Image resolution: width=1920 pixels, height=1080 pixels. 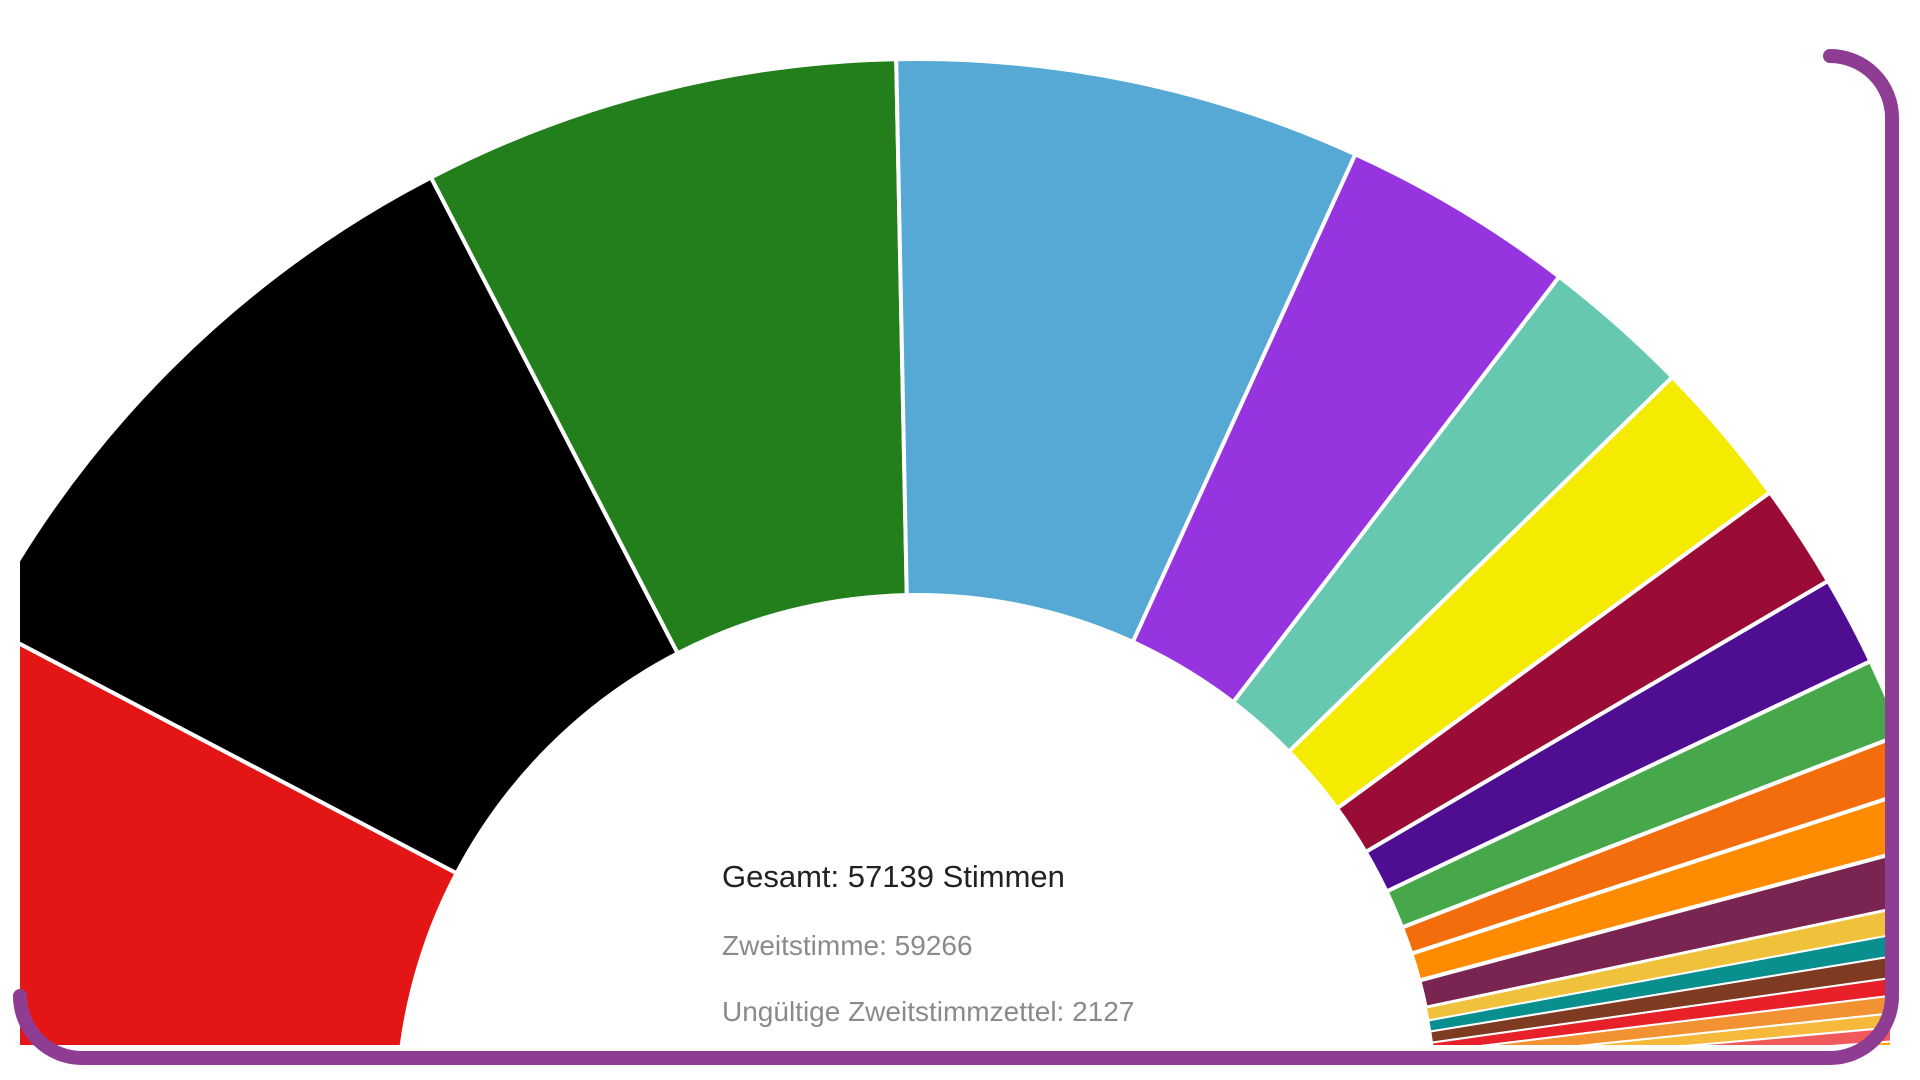 What do you see at coordinates (847, 946) in the screenshot?
I see `second-vote-label: Zweitstimme: 59266` at bounding box center [847, 946].